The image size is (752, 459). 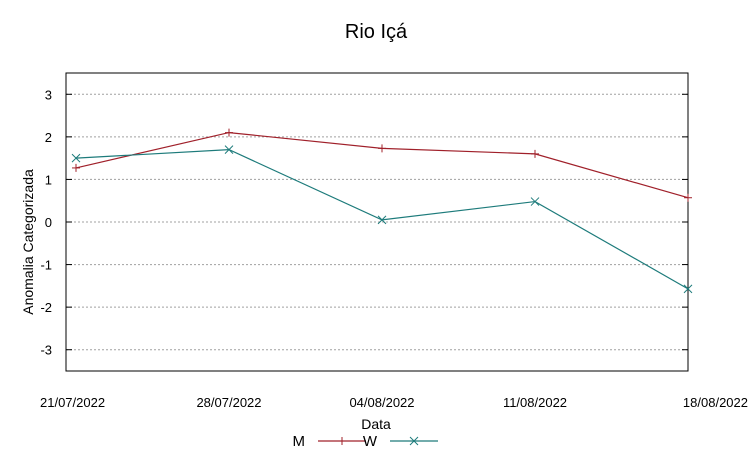 What do you see at coordinates (299, 441) in the screenshot?
I see `legend-label: M` at bounding box center [299, 441].